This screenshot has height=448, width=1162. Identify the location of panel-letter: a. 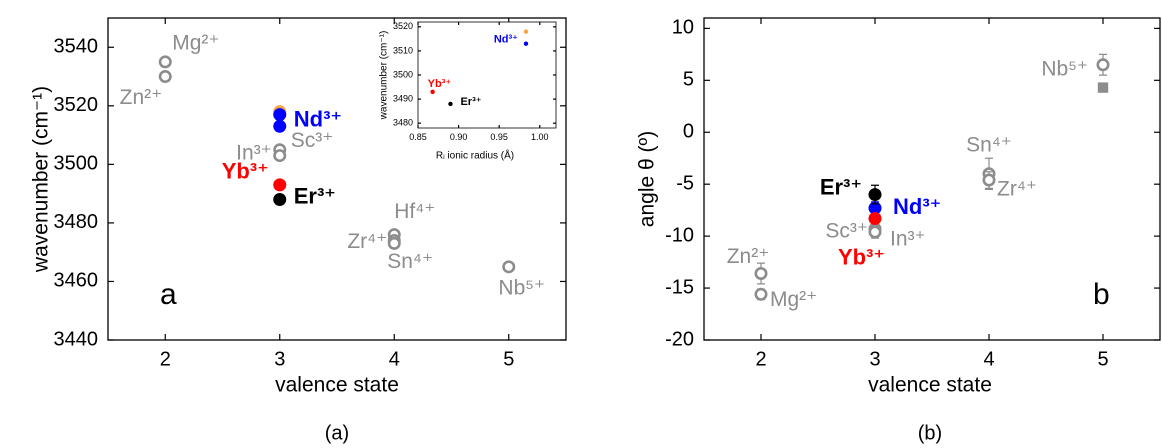
(168, 294).